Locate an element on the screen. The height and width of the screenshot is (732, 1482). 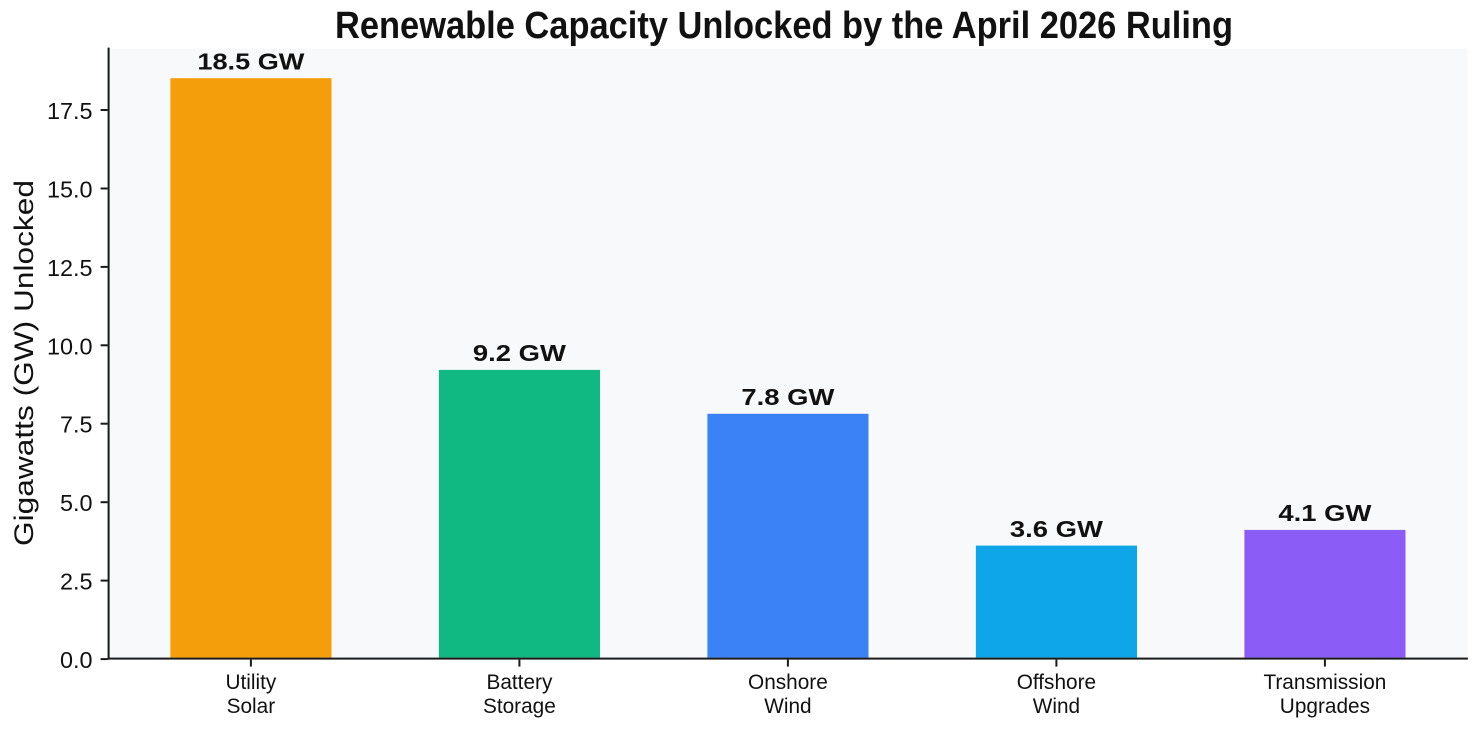
svg-text: 10.0 is located at coordinates (70, 346).